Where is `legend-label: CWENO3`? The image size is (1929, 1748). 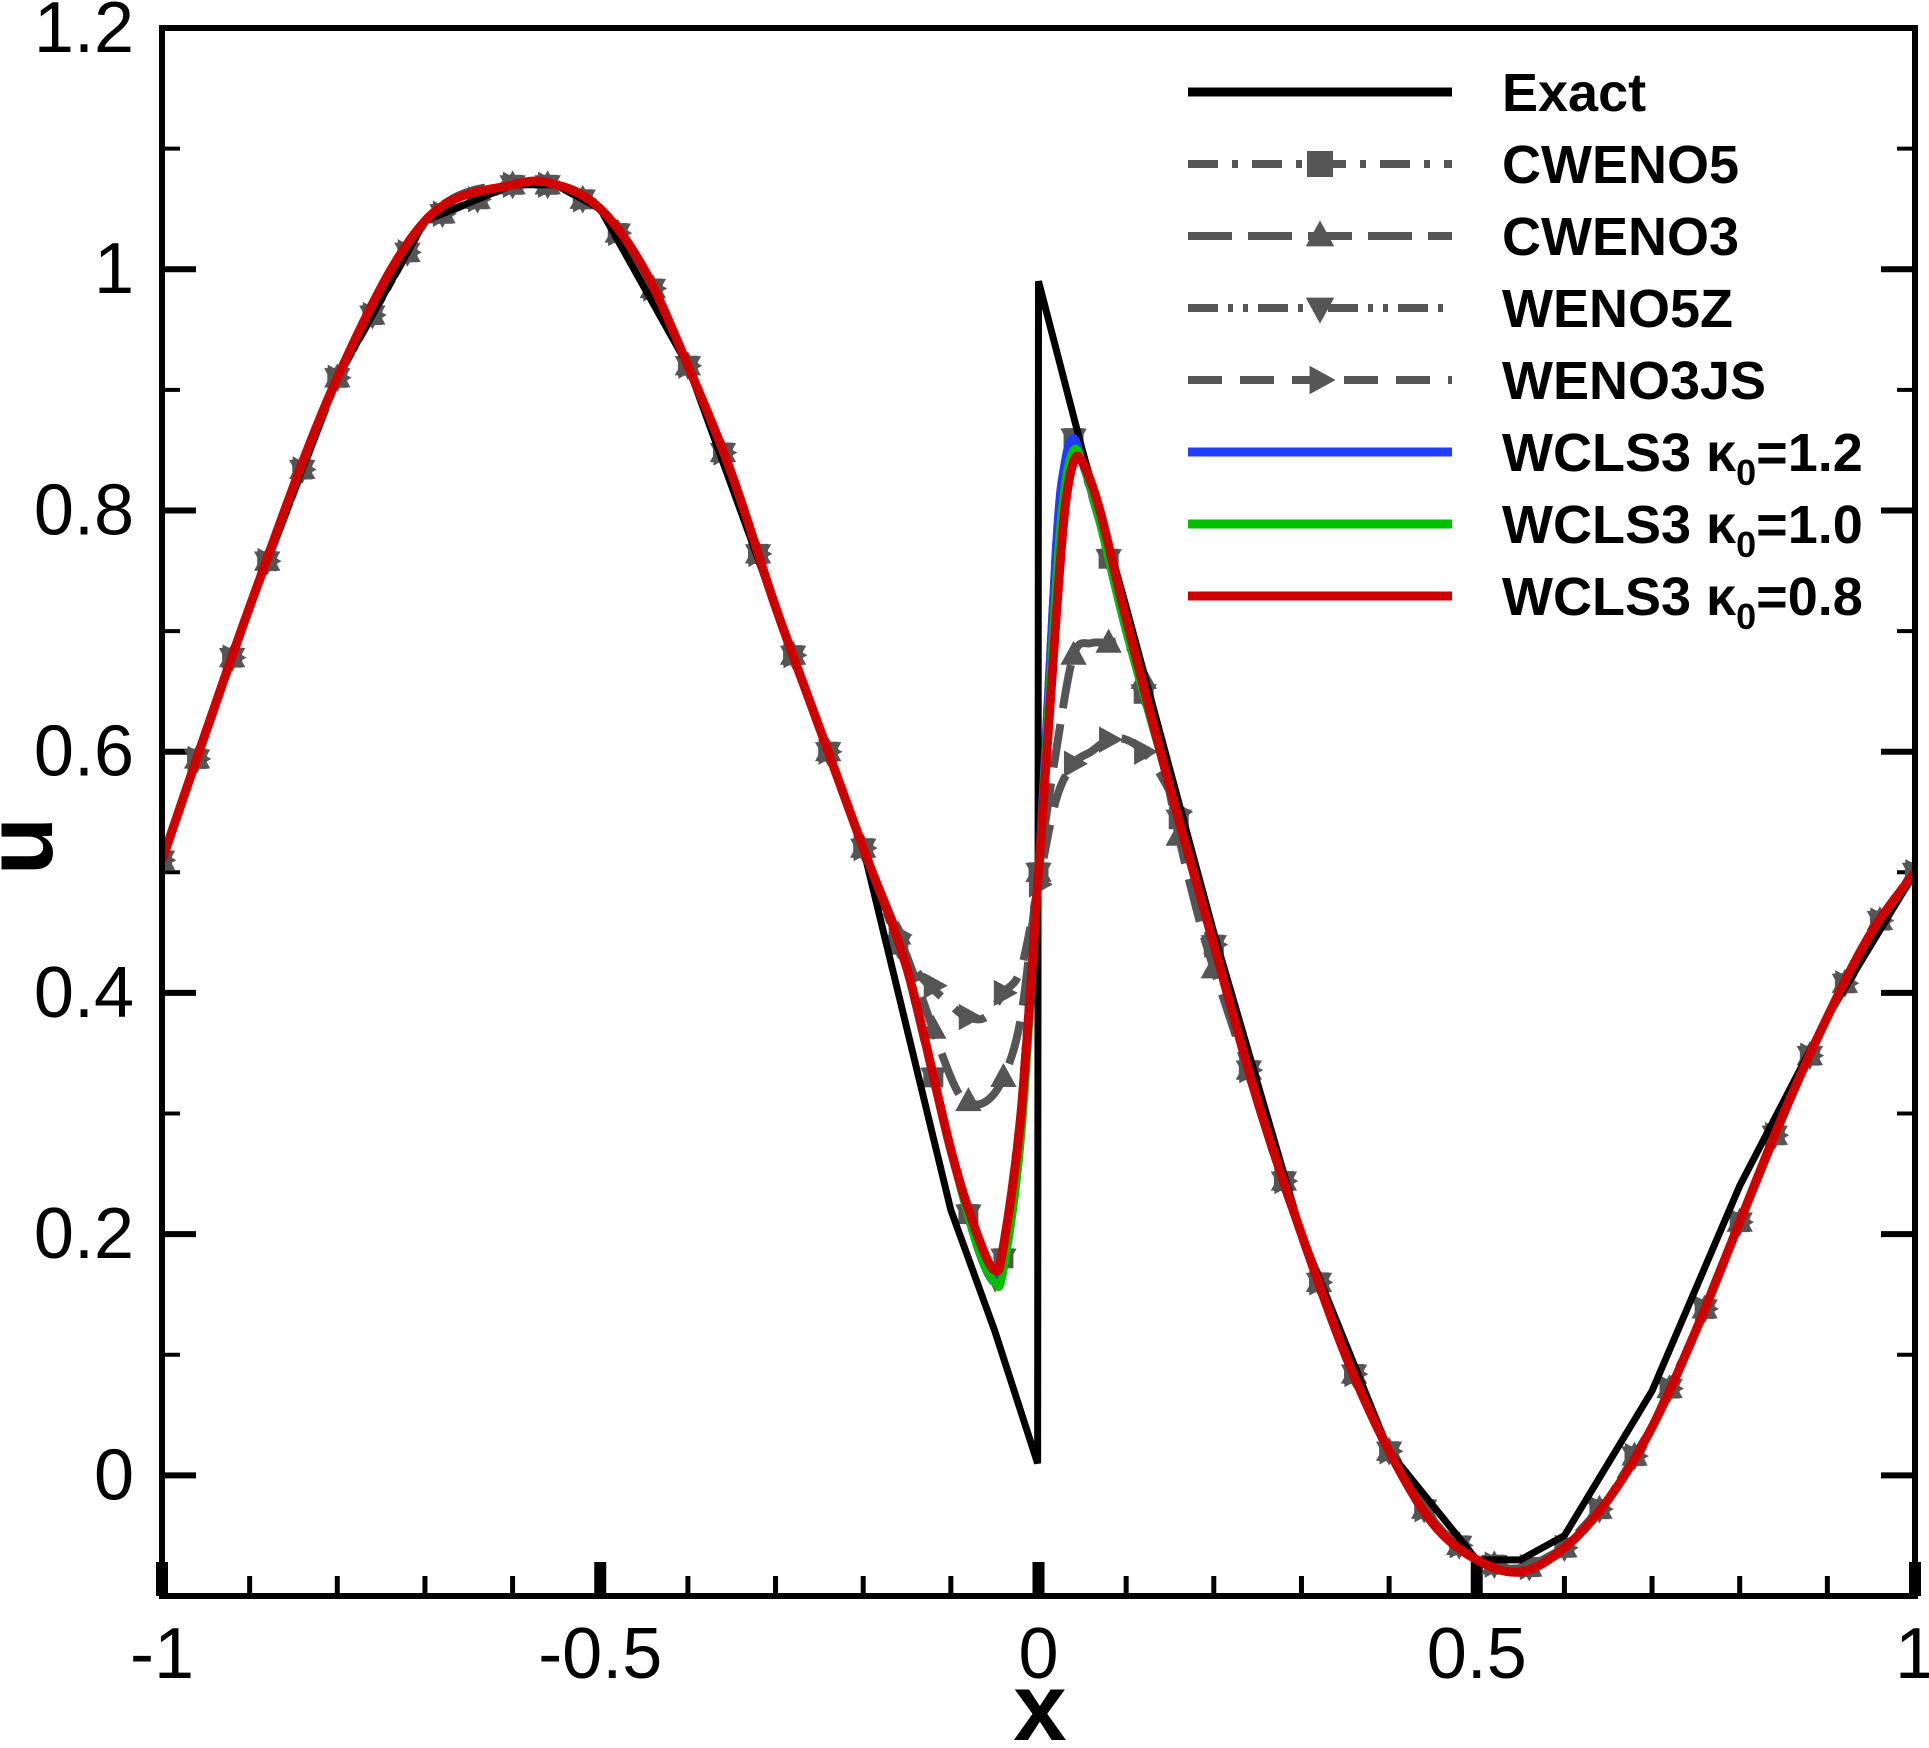
legend-label: CWENO3 is located at coordinates (1620, 237).